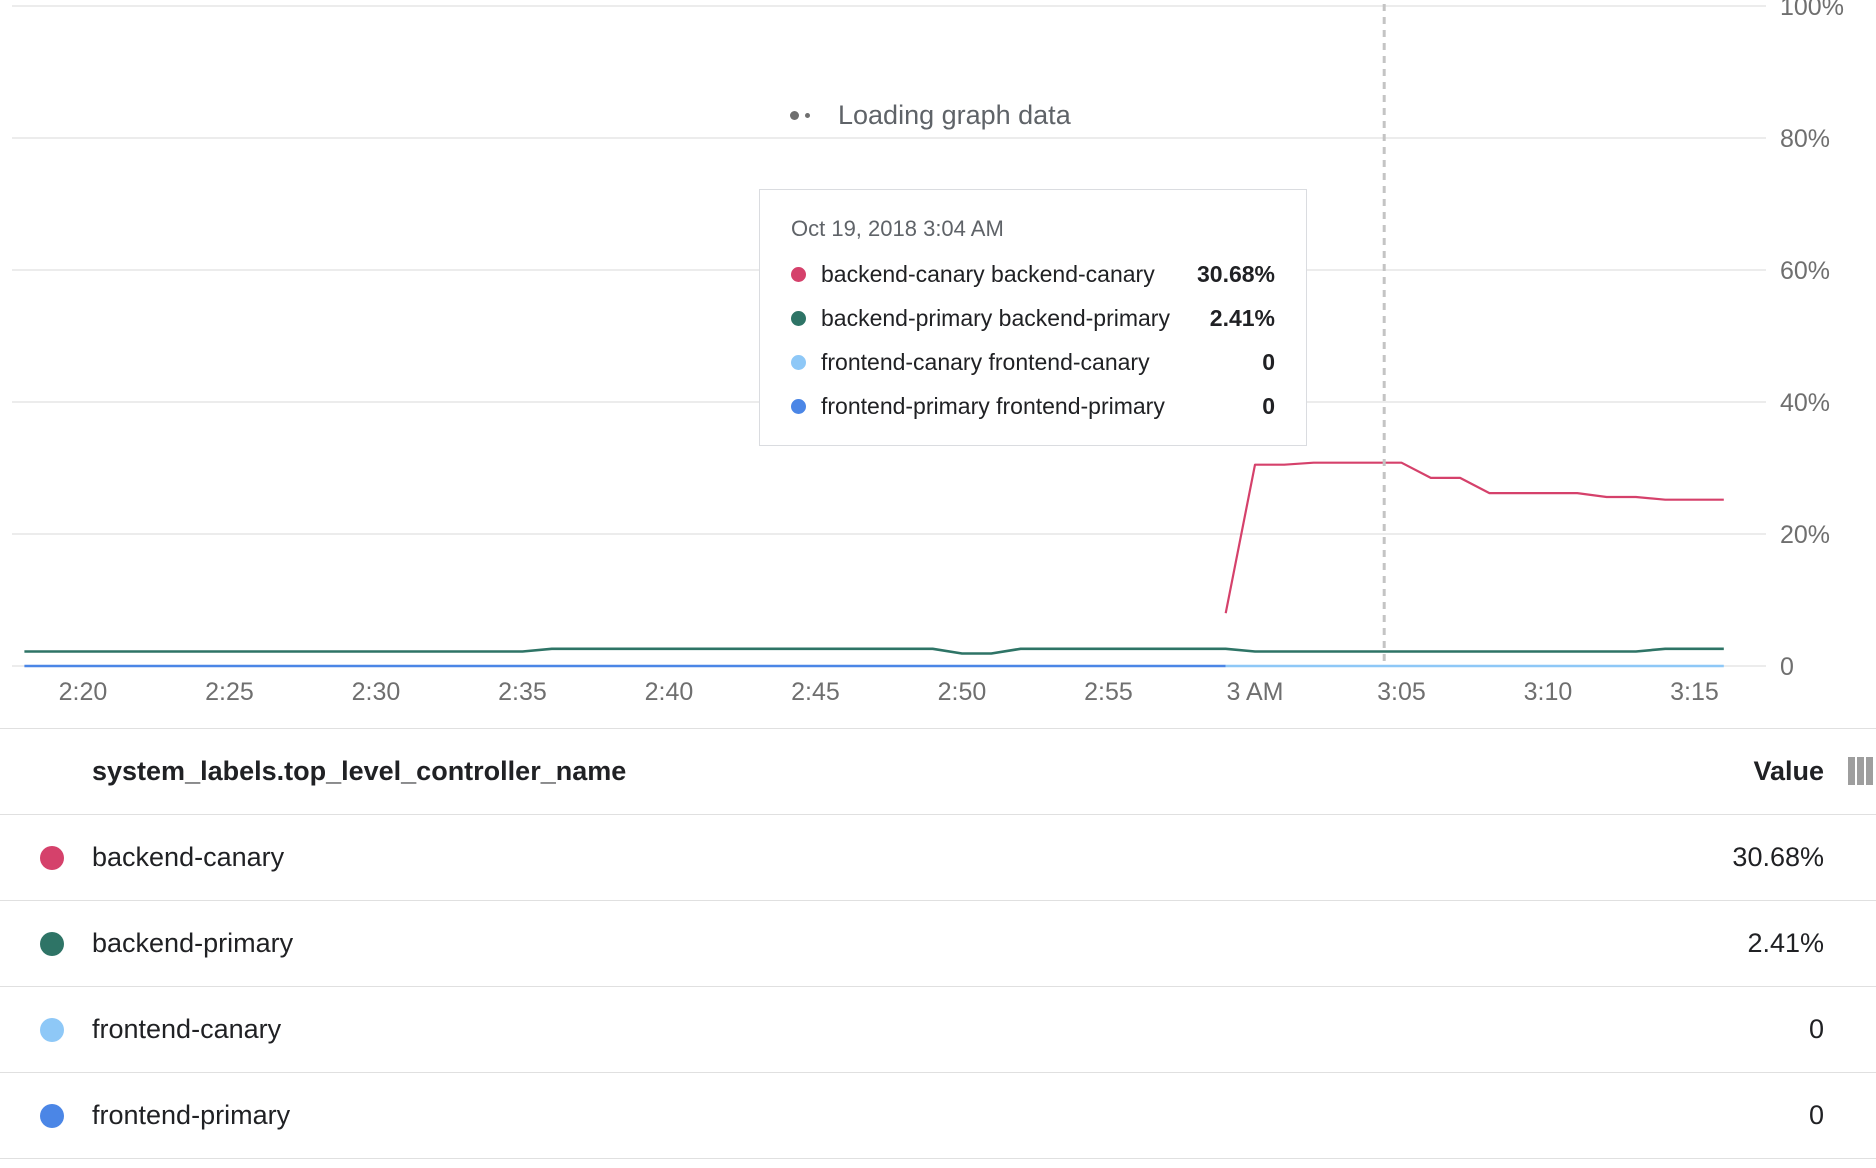 The width and height of the screenshot is (1876, 1168). I want to click on tooltip-series-label: backend-canary backend-canary, so click(988, 273).